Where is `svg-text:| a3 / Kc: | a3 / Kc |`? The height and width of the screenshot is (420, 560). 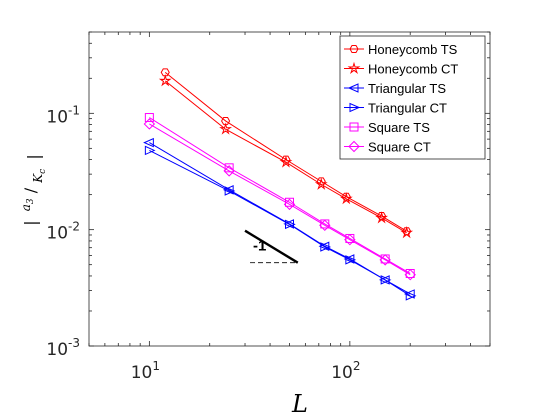
svg-text:| a3 / Kc: | a3 / Kc | is located at coordinates (33, 189).